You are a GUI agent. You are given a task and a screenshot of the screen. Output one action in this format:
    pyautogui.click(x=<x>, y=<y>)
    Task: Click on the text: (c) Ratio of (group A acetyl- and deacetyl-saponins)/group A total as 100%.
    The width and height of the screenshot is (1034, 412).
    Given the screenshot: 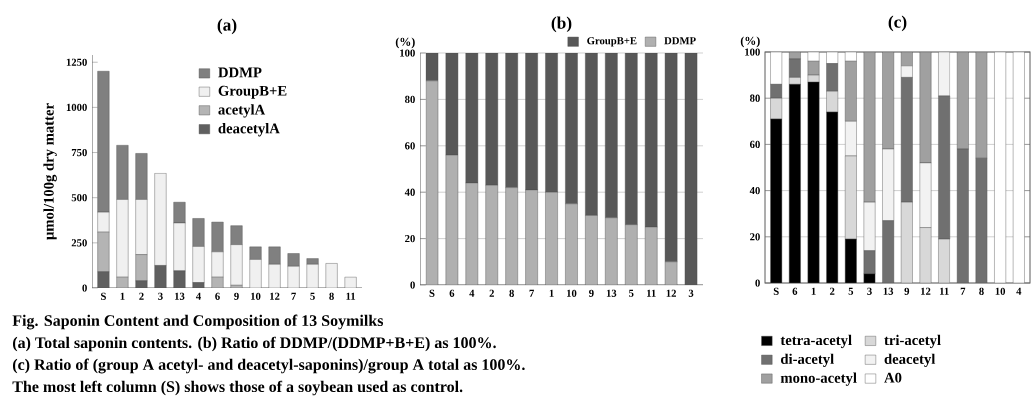 What is the action you would take?
    pyautogui.click(x=268, y=366)
    